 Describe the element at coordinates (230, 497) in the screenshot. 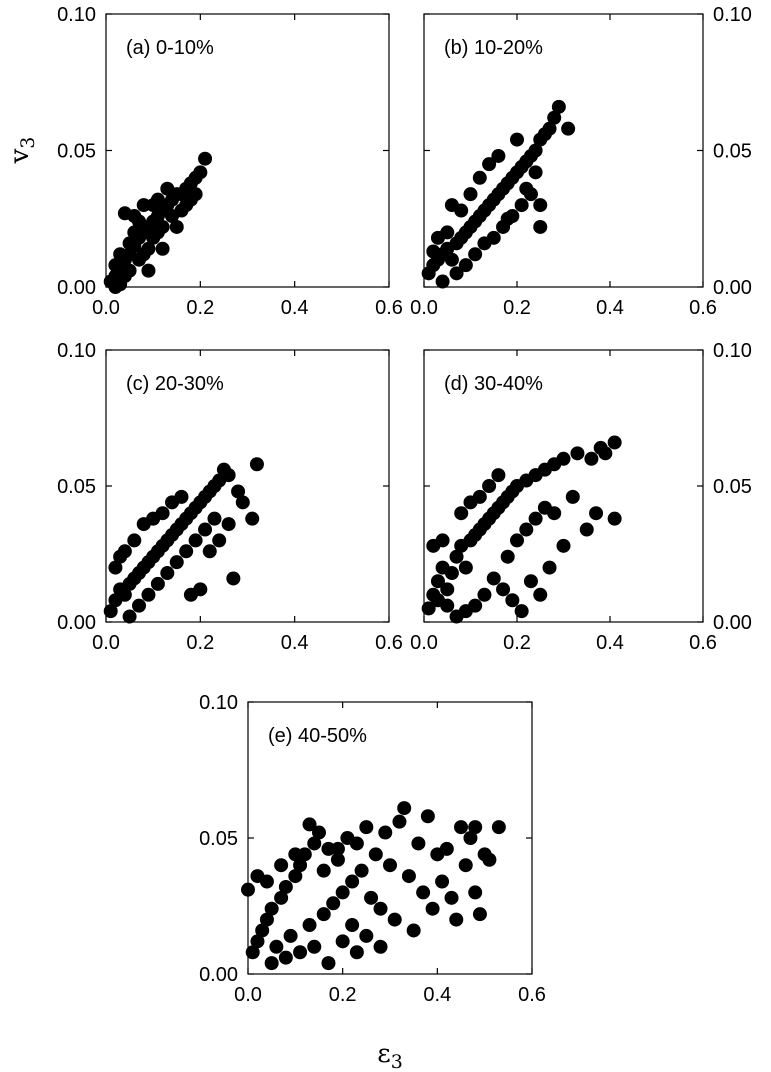

I see `panel-c: 0.0 0.2 0.4 0.6 0.00 0.05 0.10 (c) 20-30%` at that location.